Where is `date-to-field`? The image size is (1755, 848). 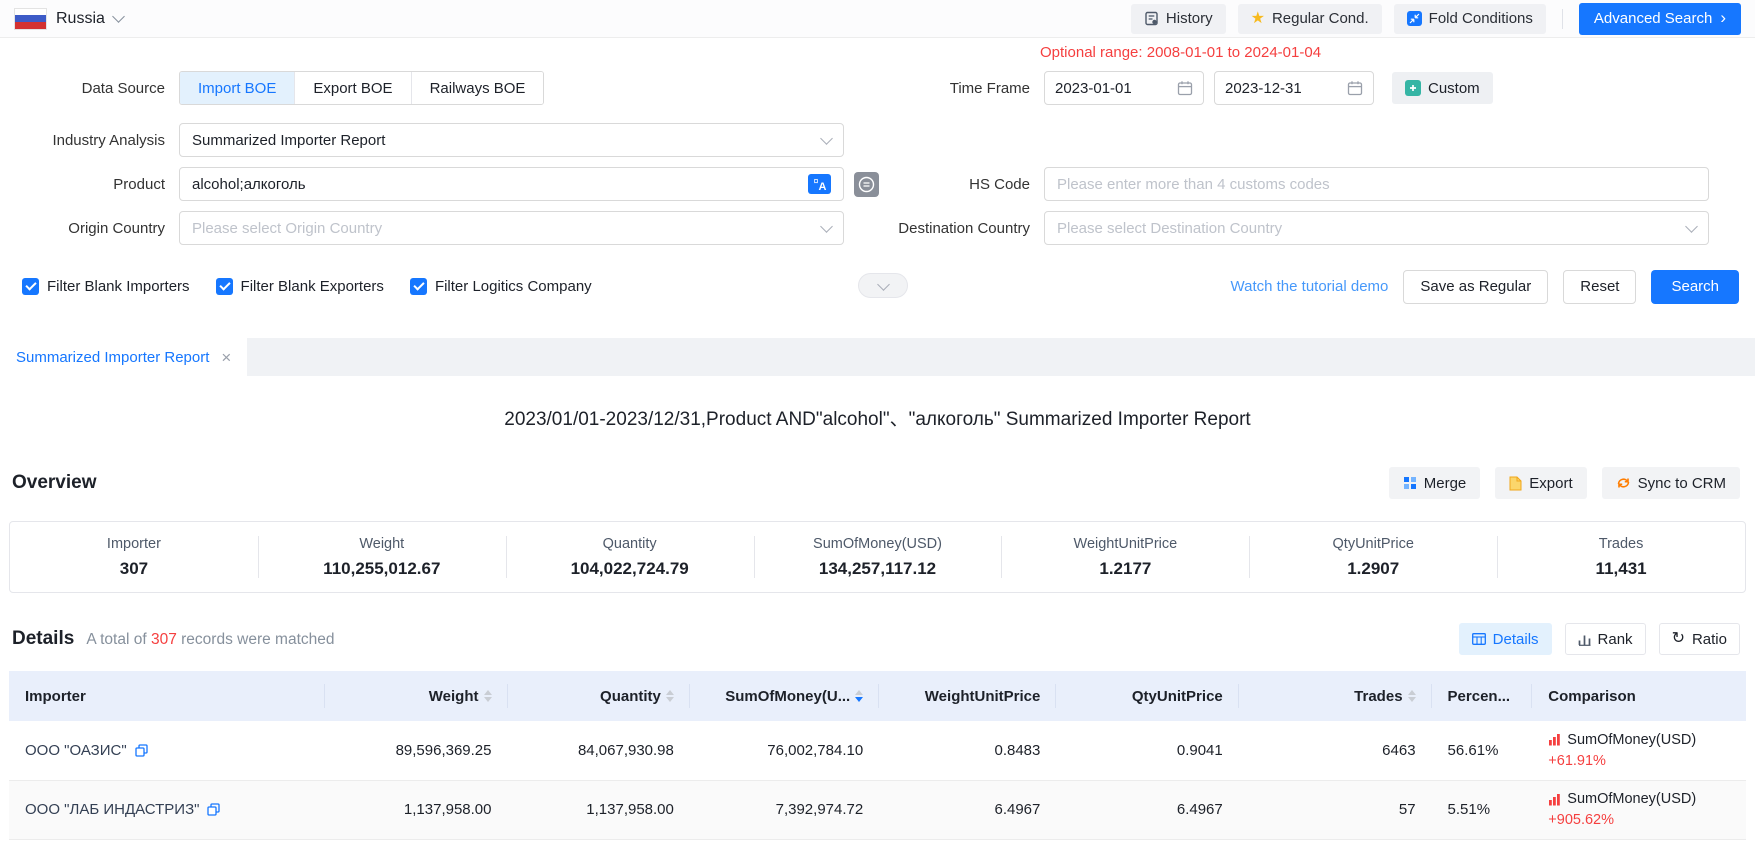
date-to-field is located at coordinates (1294, 88).